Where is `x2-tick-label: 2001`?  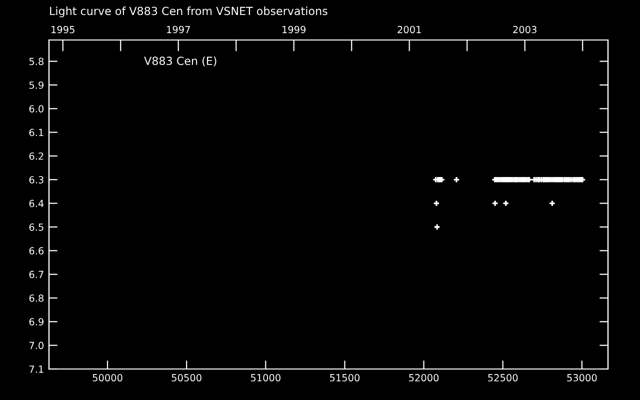 x2-tick-label: 2001 is located at coordinates (409, 30).